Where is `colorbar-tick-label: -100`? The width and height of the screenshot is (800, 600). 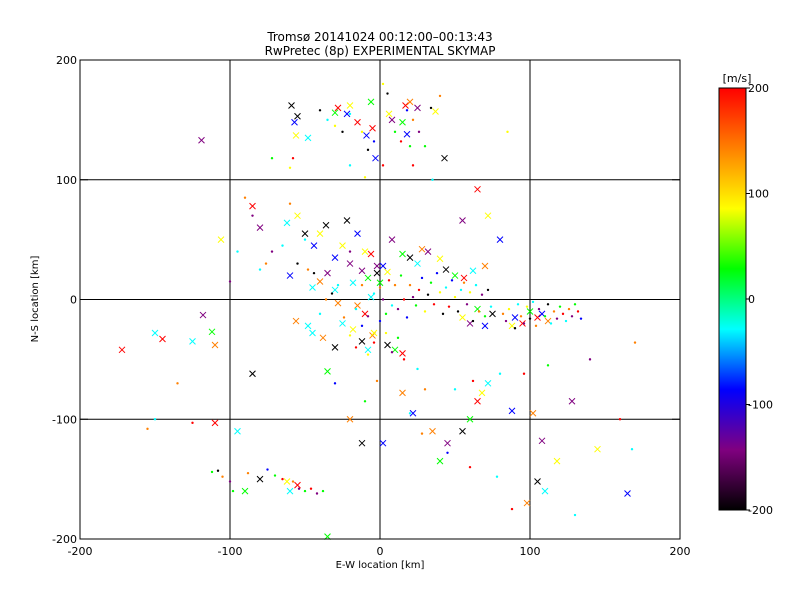
colorbar-tick-label: -100 is located at coordinates (760, 405).